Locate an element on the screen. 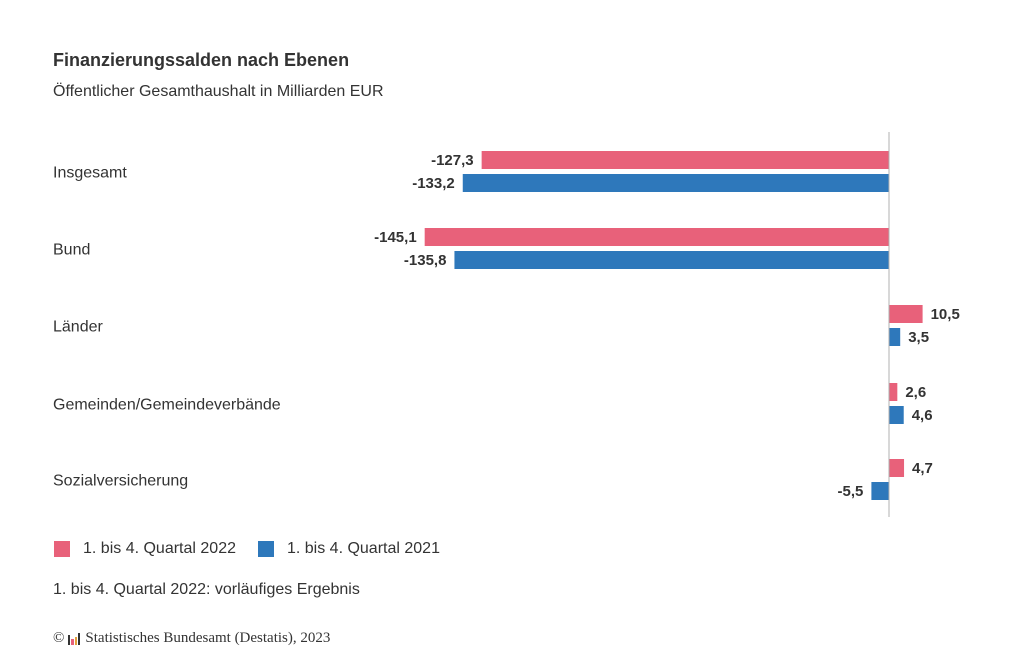 The width and height of the screenshot is (1024, 667). data-label: 4,6 is located at coordinates (922, 415).